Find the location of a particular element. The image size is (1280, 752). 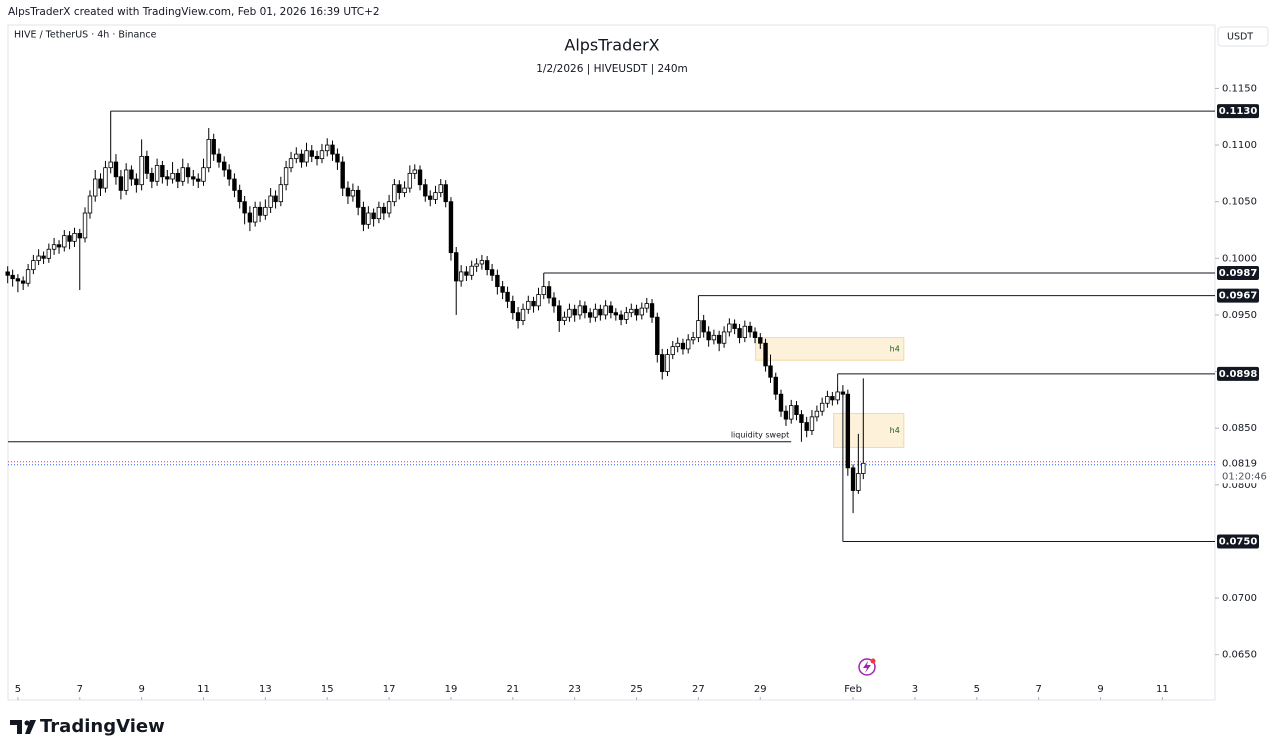

lightning-icon is located at coordinates (867, 667).